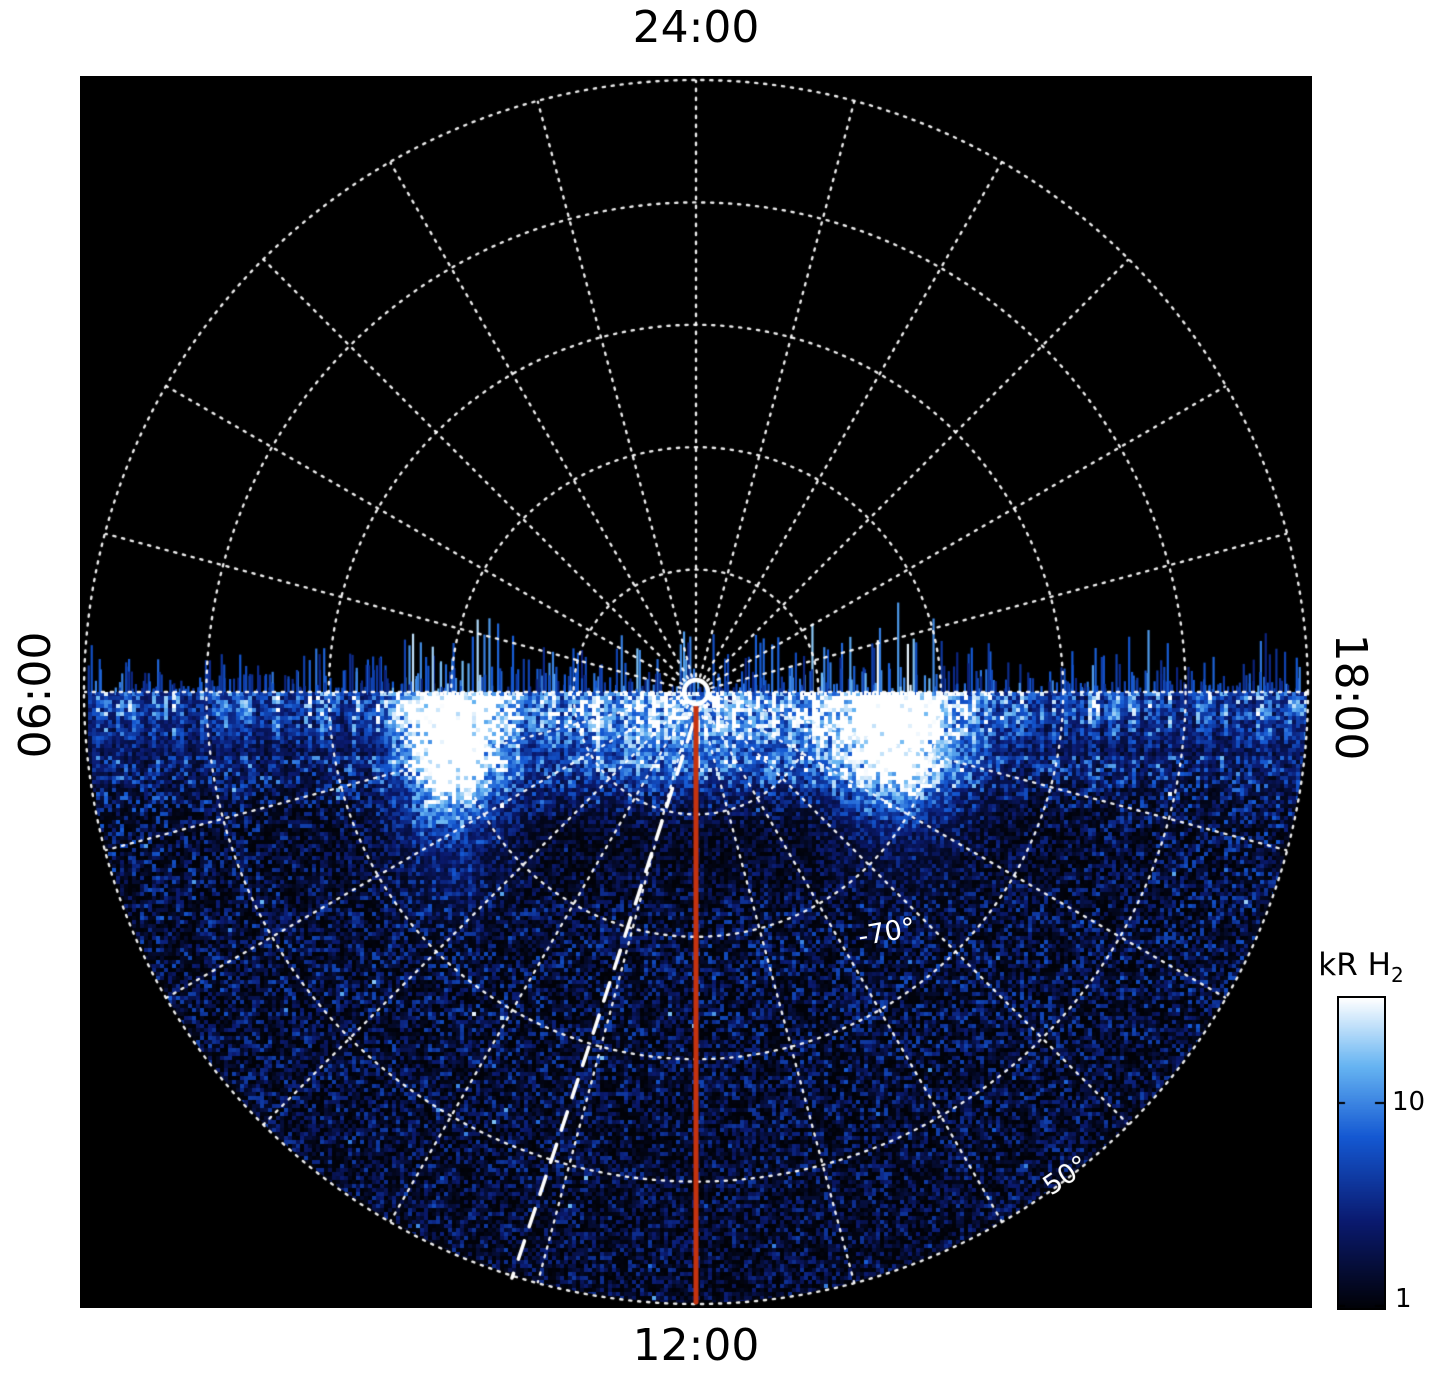 Image resolution: width=1447 pixels, height=1384 pixels. Describe the element at coordinates (1354, 965) in the screenshot. I see `colorbar-title-main: kR H` at that location.